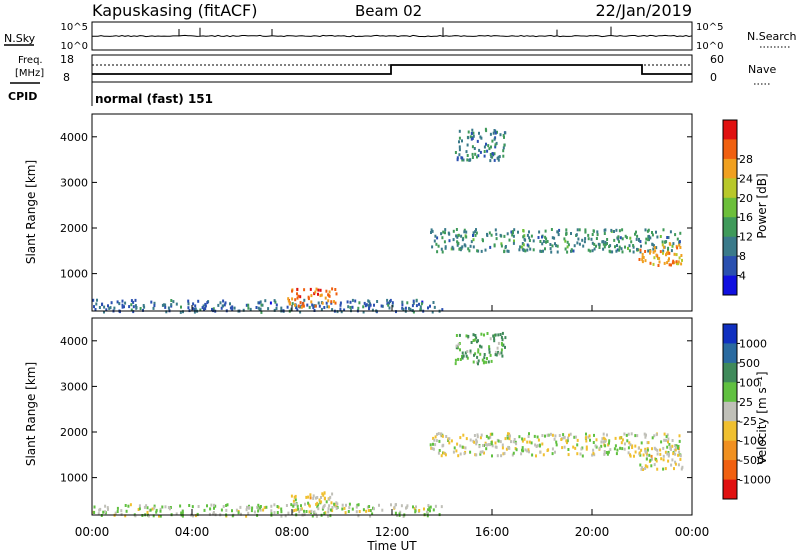 The height and width of the screenshot is (554, 800). What do you see at coordinates (74, 386) in the screenshot?
I see `y-tick-label: 3000` at bounding box center [74, 386].